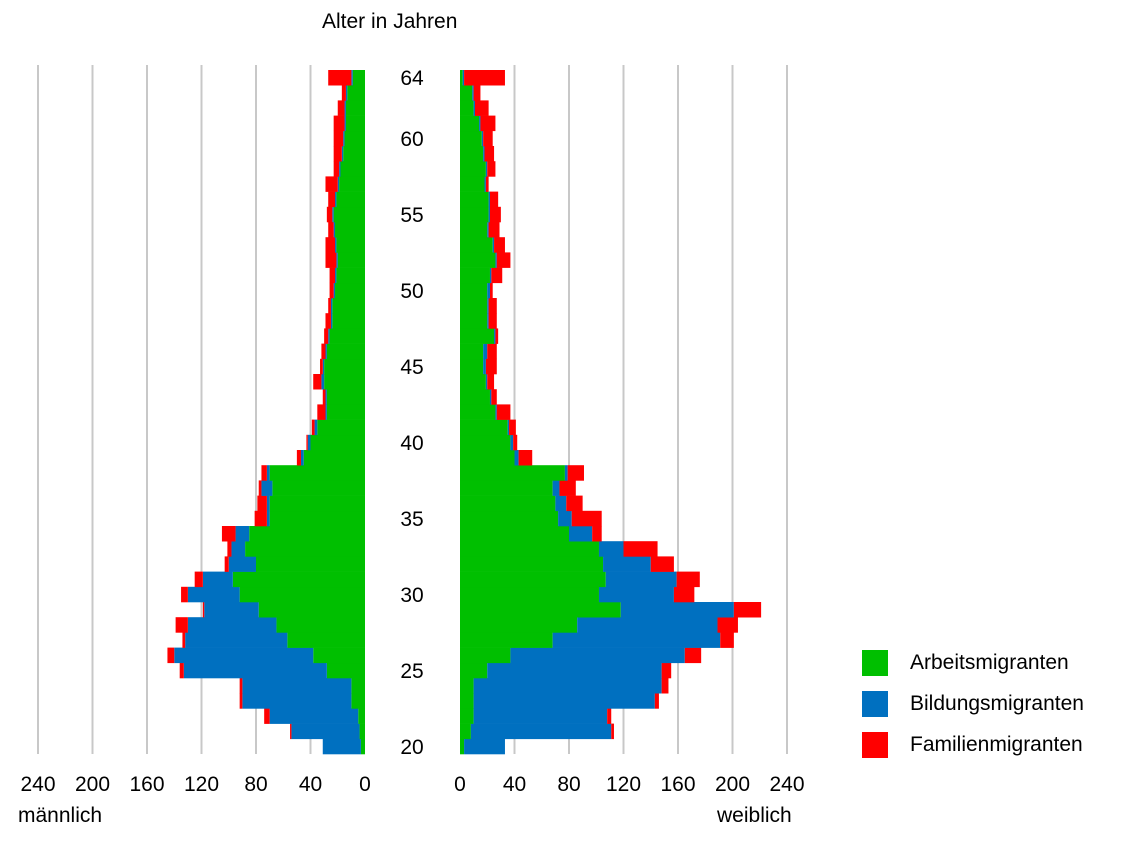 This screenshot has width=1140, height=847. Describe the element at coordinates (973, 744) in the screenshot. I see `legend-item-familienmigranten: Familienmigranten` at that location.